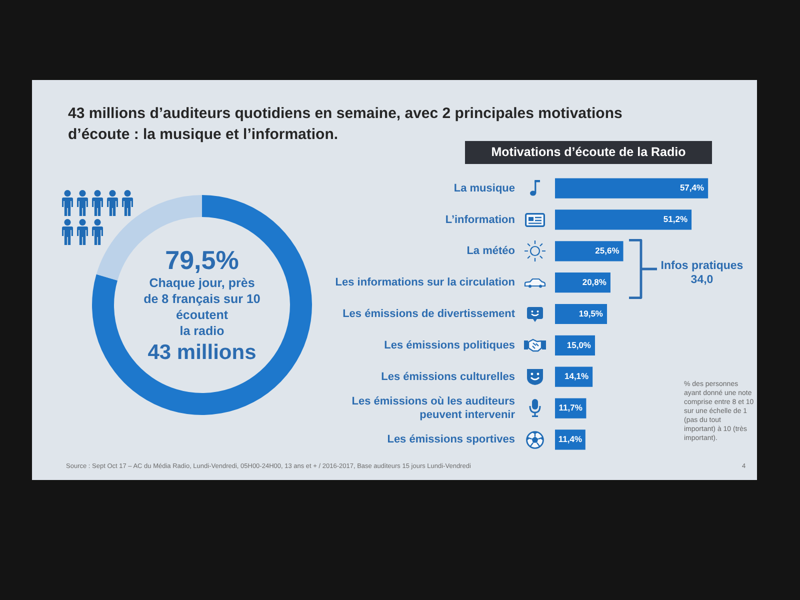  Describe the element at coordinates (588, 152) in the screenshot. I see `chart-title: Motivations d’écoute de la Radio` at that location.